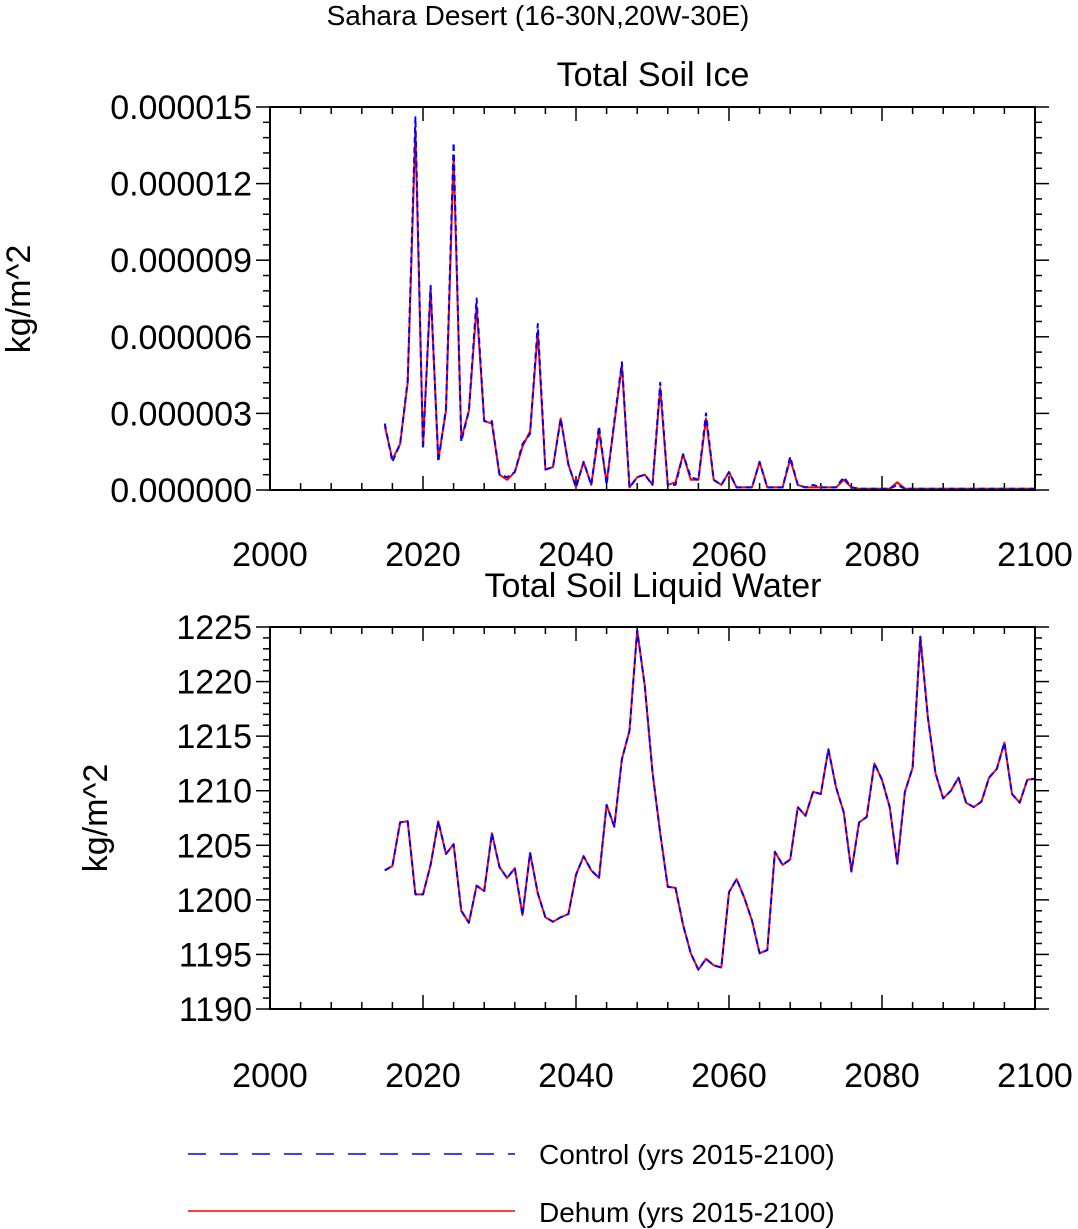 The image size is (1078, 1229). Describe the element at coordinates (181, 338) in the screenshot. I see `y-tick-label: 0.000006` at that location.